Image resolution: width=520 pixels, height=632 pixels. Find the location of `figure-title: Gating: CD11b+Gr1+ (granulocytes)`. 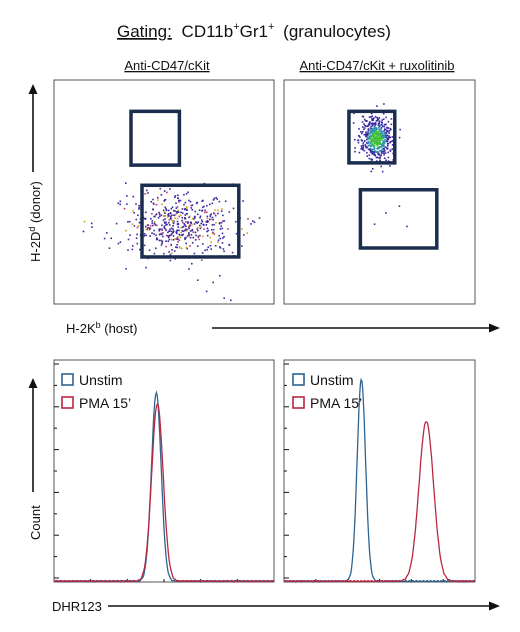

figure-title: Gating: CD11b+Gr1+ (granulocytes) is located at coordinates (254, 28).